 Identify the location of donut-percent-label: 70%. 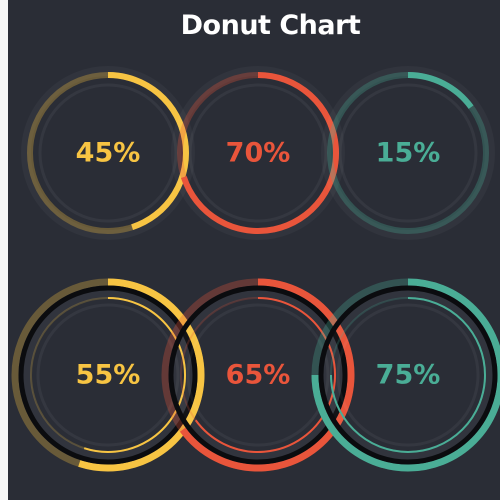
(258, 153).